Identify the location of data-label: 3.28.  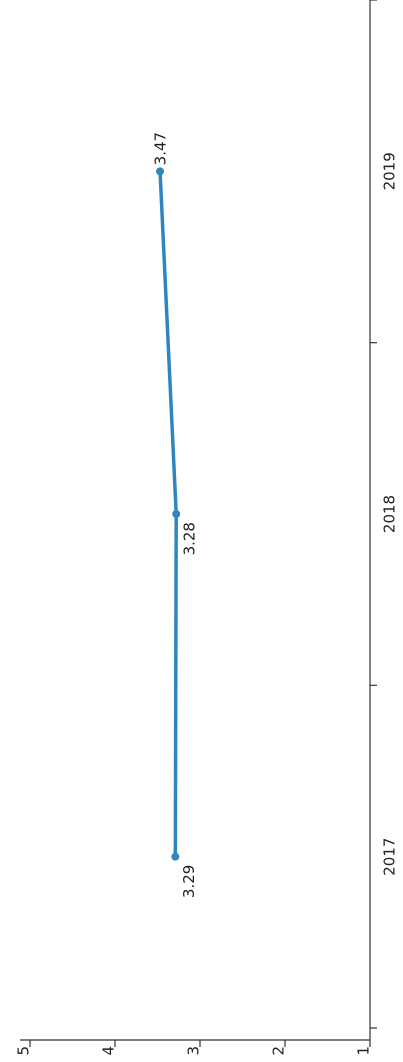
(190, 538).